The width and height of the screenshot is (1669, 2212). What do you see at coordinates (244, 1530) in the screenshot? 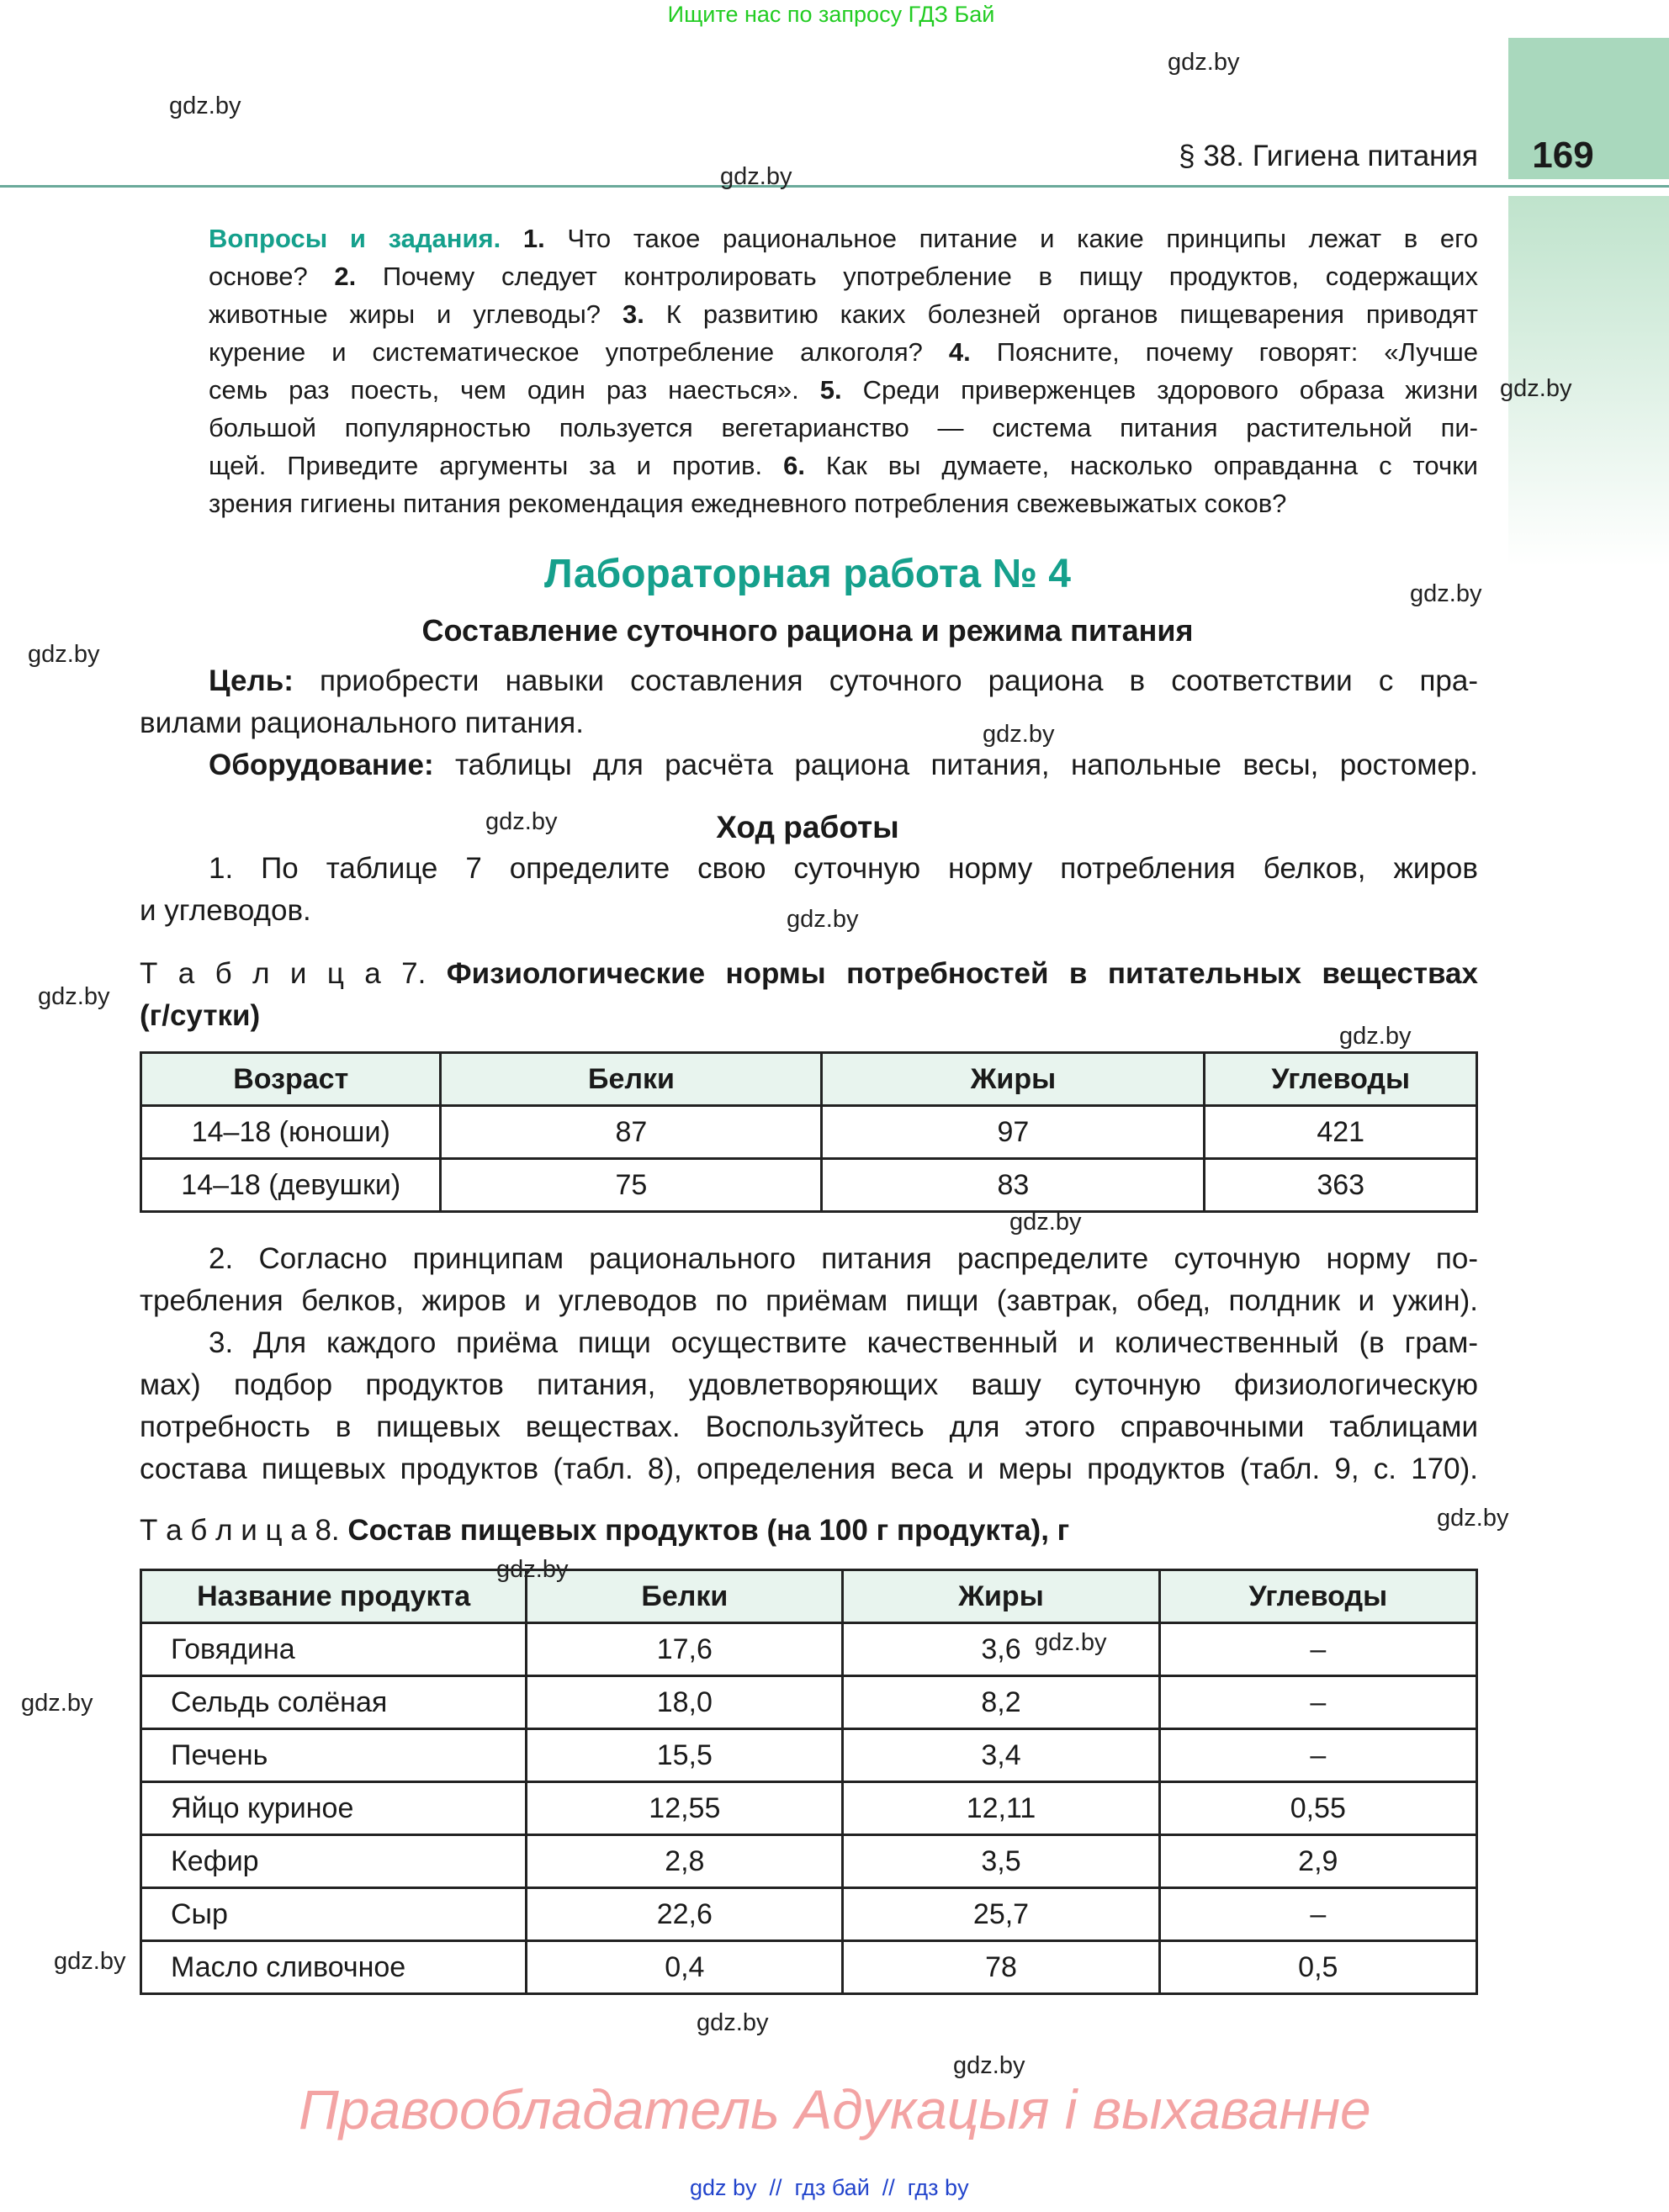
I see `text-span: Т а б л и ц а 8.` at bounding box center [244, 1530].